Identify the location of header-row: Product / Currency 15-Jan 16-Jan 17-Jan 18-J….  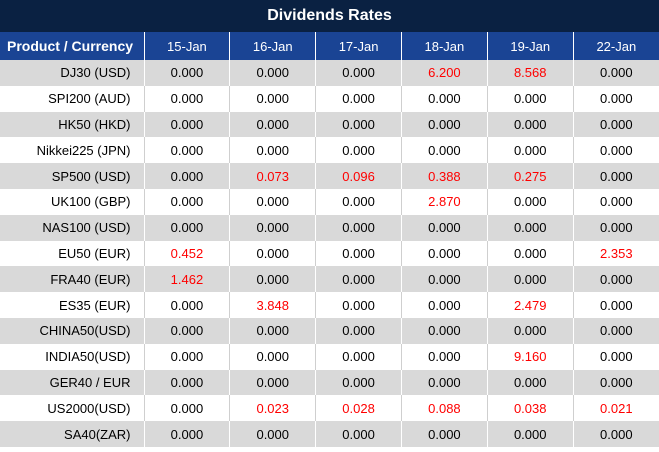
(329, 46).